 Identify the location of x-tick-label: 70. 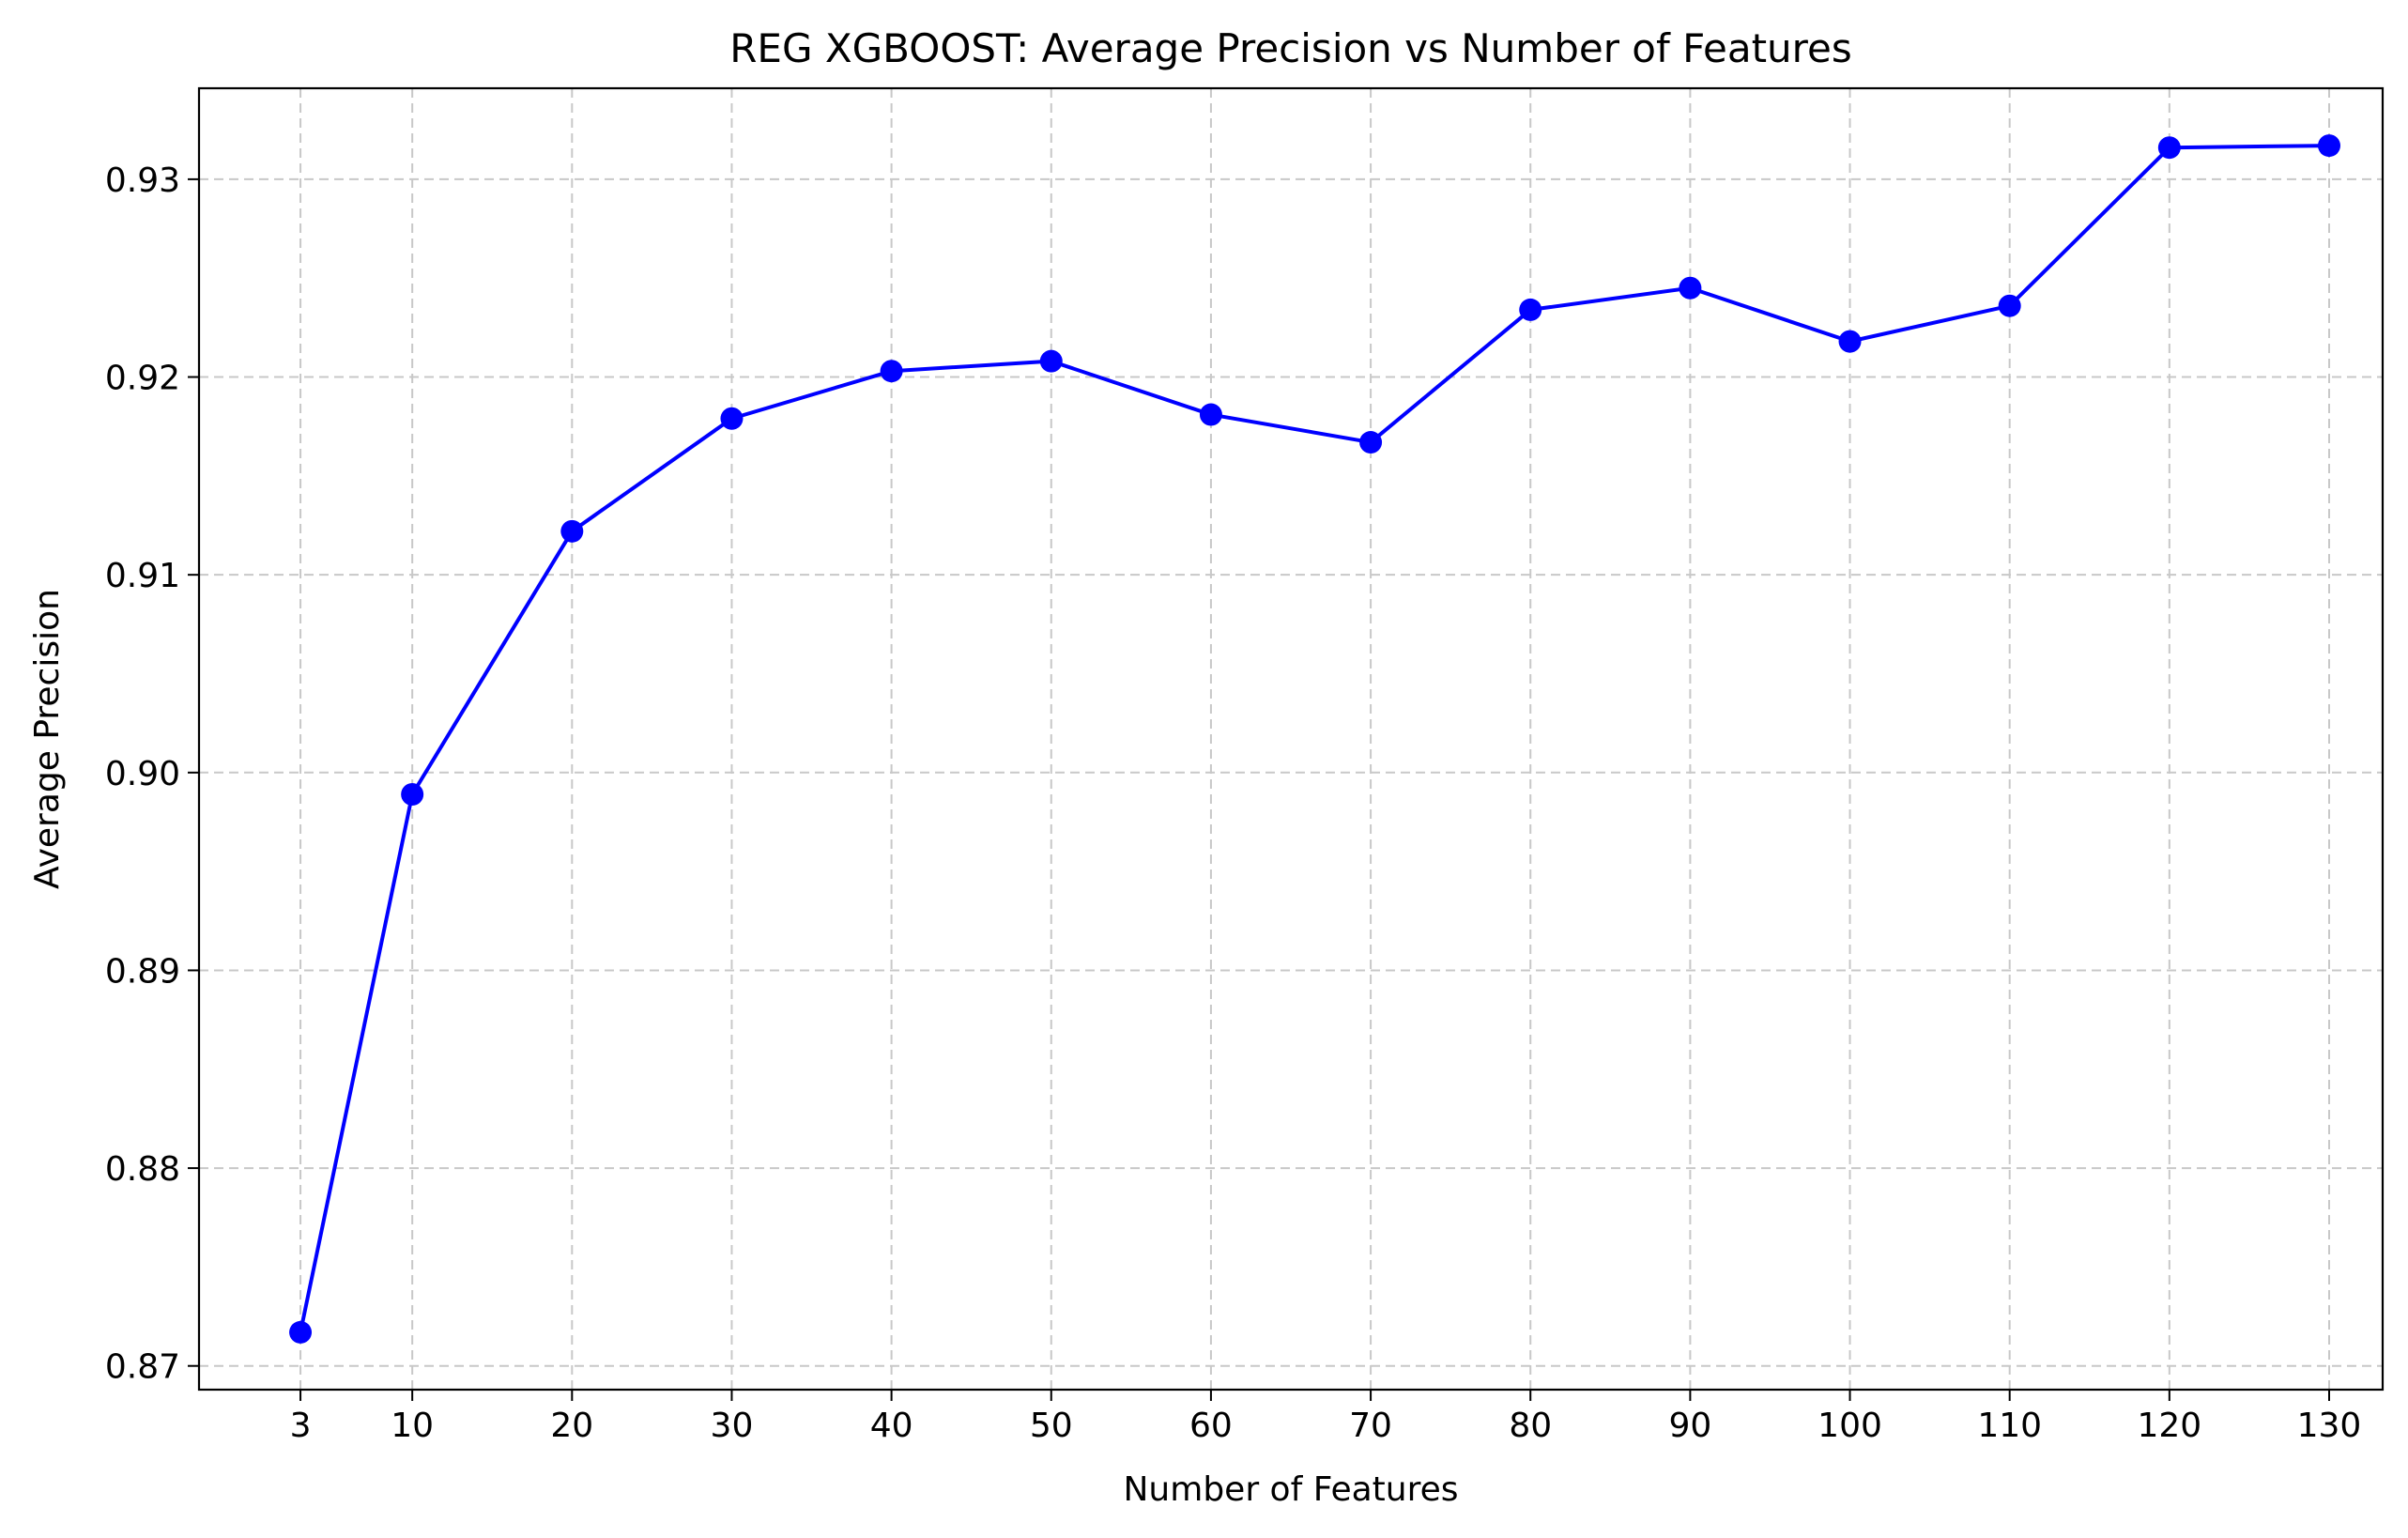
(1370, 1426).